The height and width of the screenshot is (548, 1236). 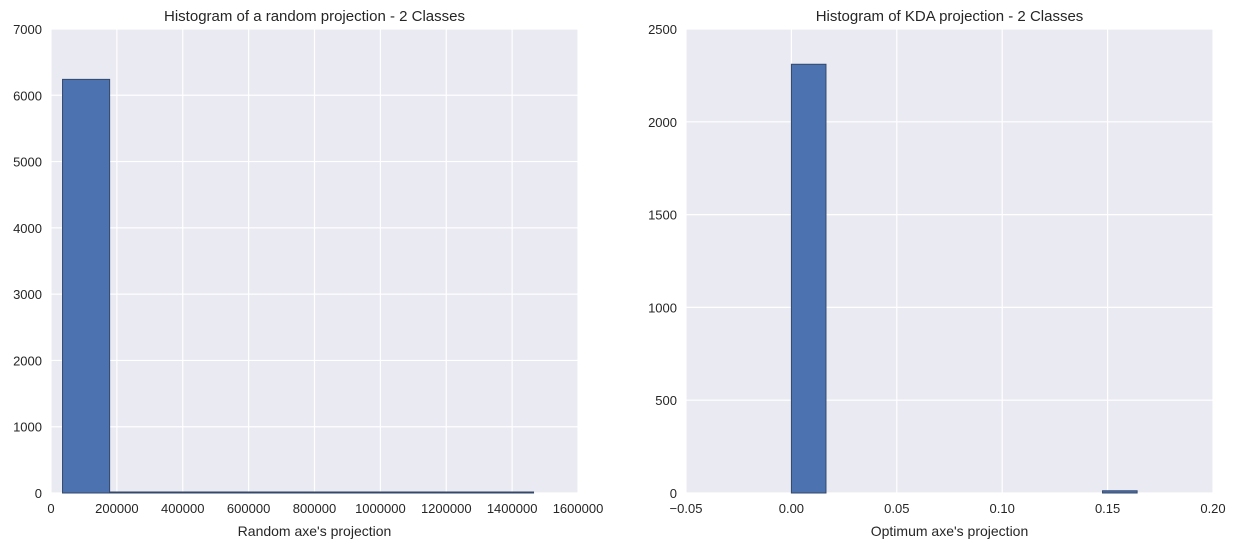 What do you see at coordinates (27, 162) in the screenshot?
I see `random-y-tick-label: 5000` at bounding box center [27, 162].